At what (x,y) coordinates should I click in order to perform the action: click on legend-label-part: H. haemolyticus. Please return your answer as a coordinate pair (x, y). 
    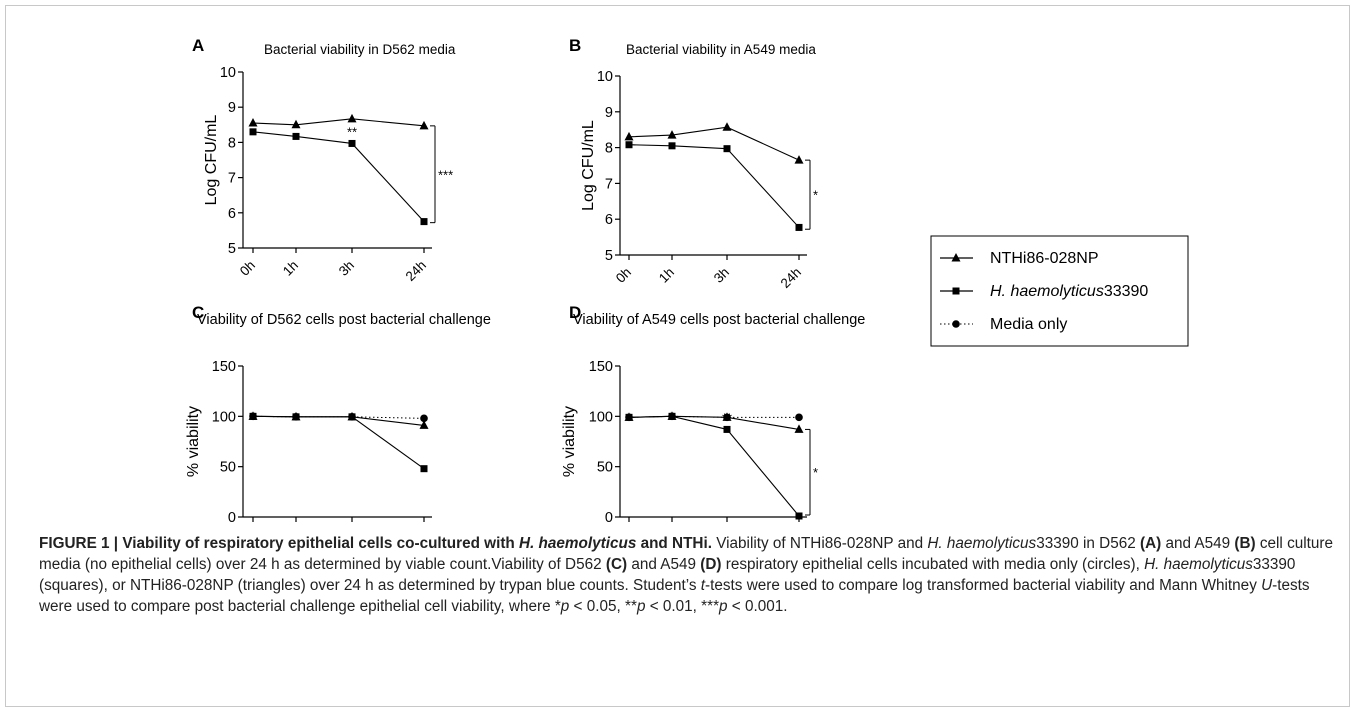
    Looking at the image, I should click on (1047, 291).